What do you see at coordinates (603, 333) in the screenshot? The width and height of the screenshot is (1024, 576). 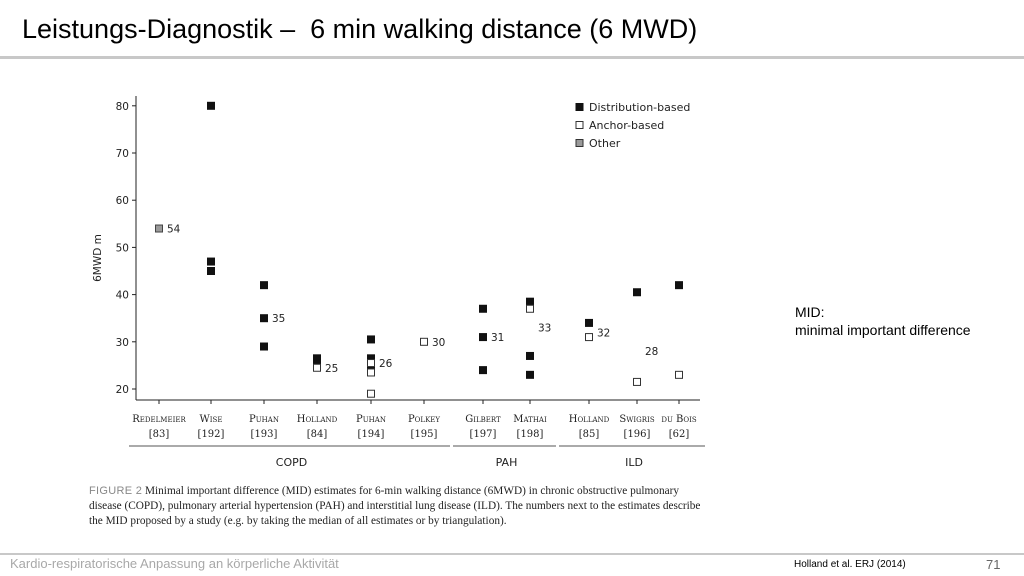 I see `mid-value-label: 32` at bounding box center [603, 333].